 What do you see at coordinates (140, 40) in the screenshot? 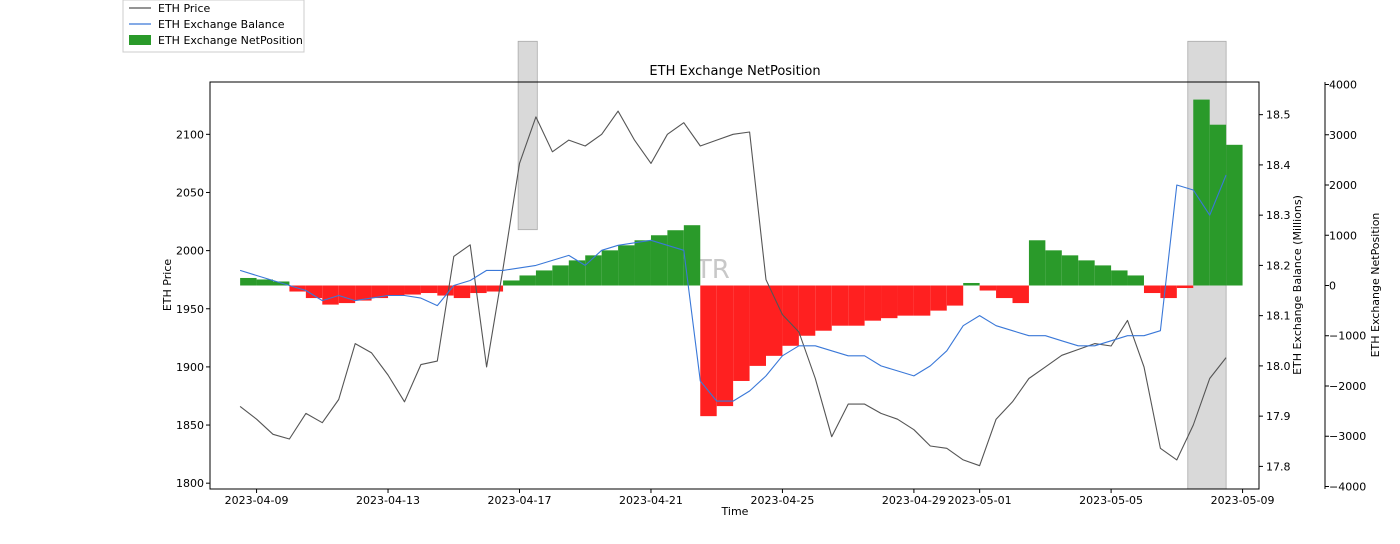
I see `legend-swatch-netposition` at bounding box center [140, 40].